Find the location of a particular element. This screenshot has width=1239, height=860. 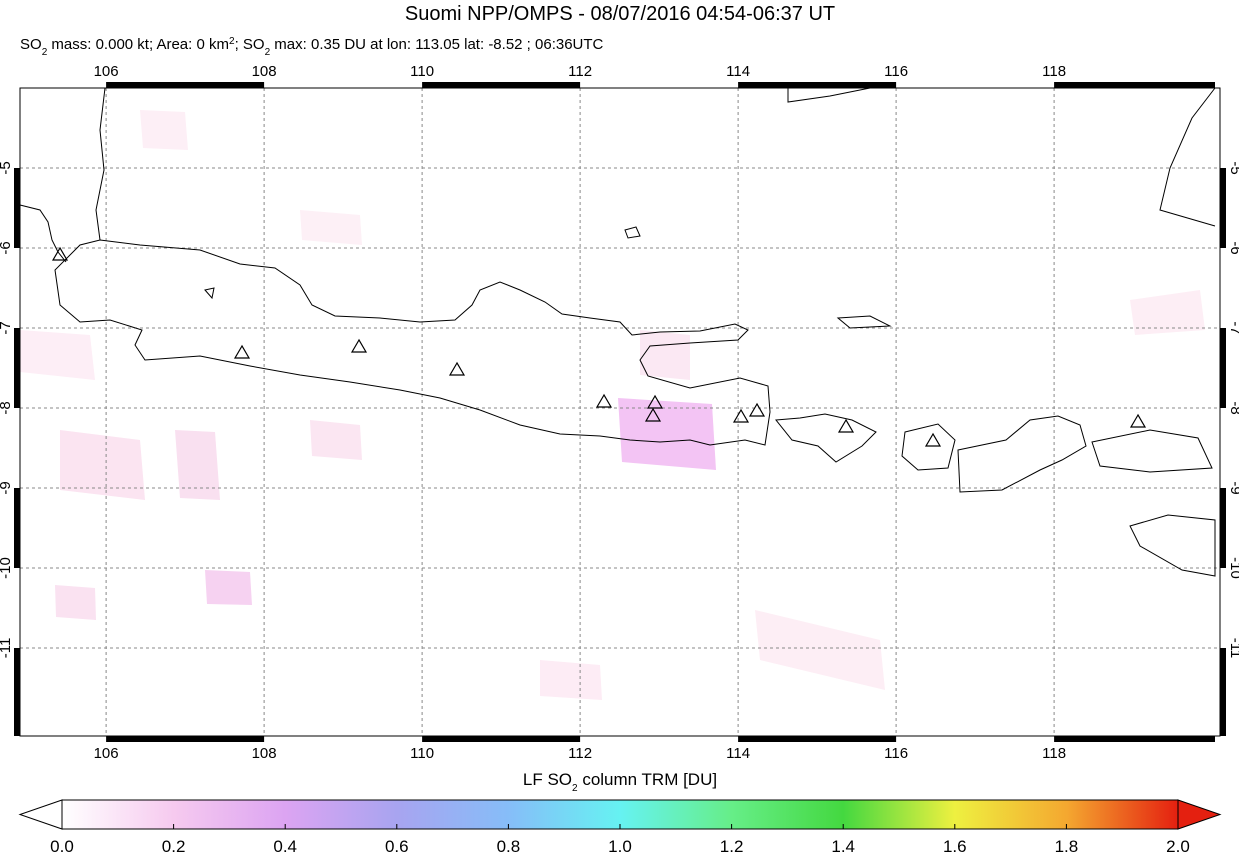

colorbar-tick-label: 0.4 is located at coordinates (285, 846).